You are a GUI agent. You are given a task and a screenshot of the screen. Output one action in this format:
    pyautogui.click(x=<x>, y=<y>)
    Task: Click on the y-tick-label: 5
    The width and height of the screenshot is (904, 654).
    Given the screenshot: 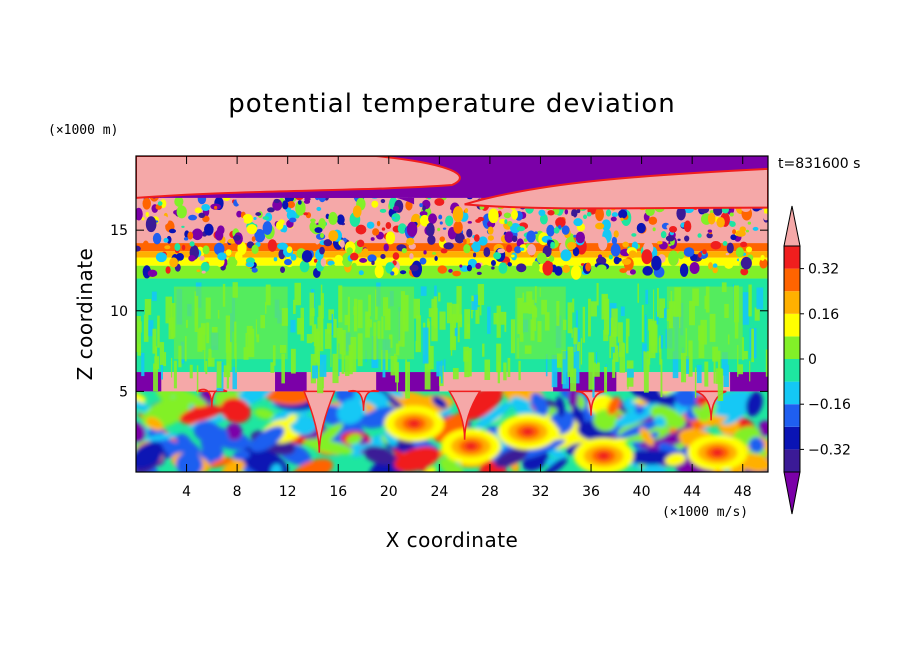 What is the action you would take?
    pyautogui.click(x=123, y=392)
    